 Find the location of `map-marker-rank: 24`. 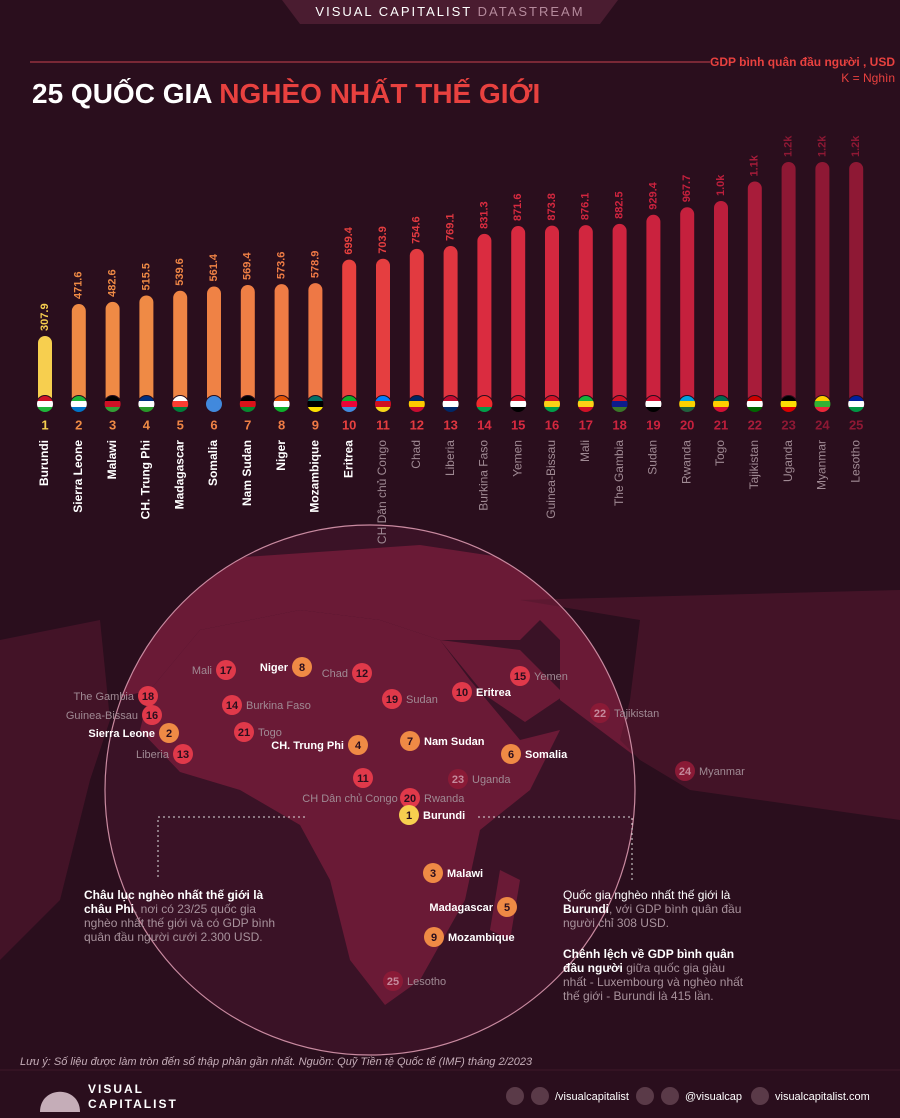

map-marker-rank: 24 is located at coordinates (685, 772).